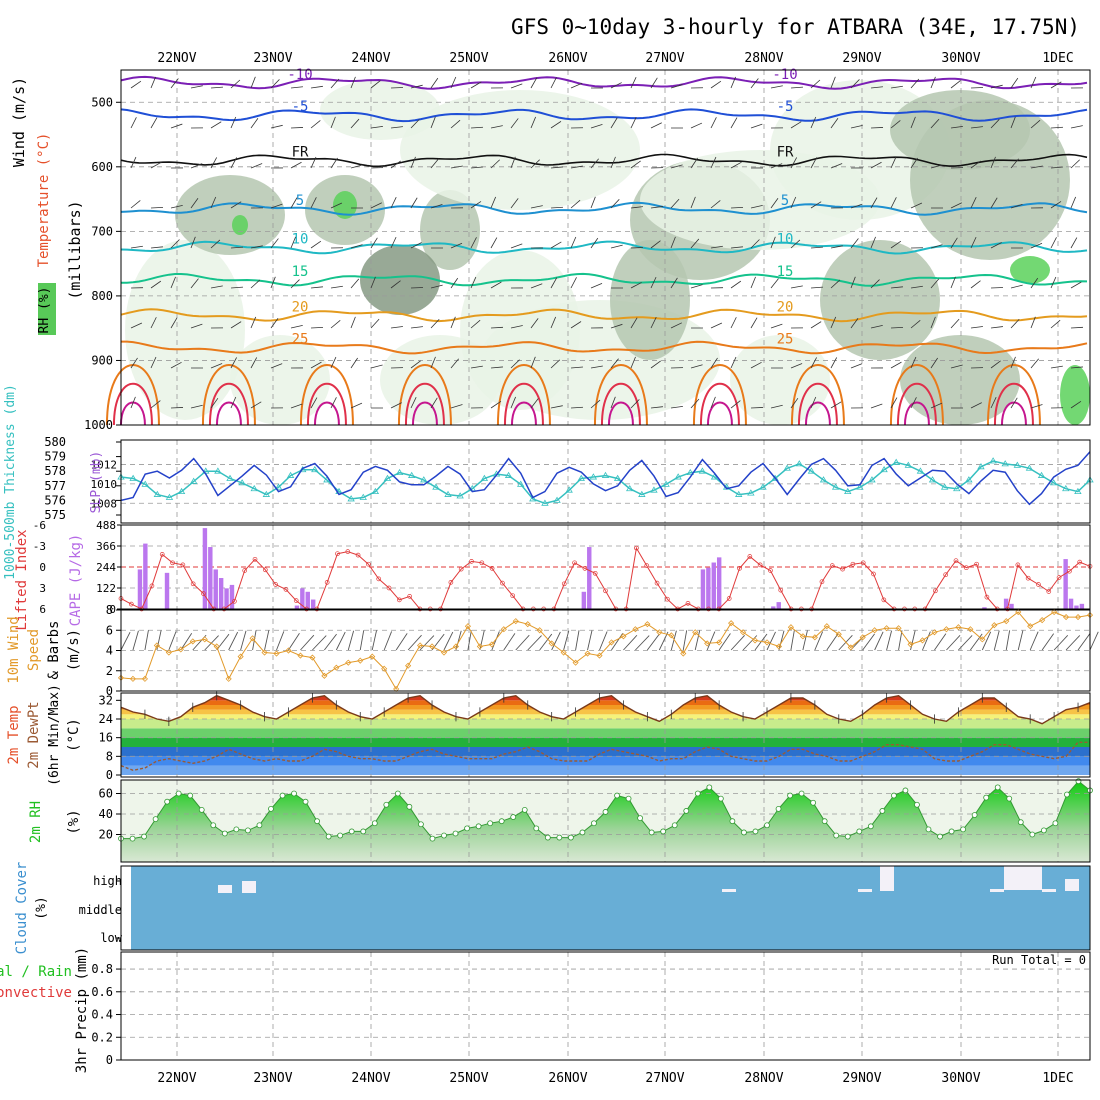 The image size is (1100, 1100). I want to click on isotherm-label-20-0: 20, so click(300, 307).